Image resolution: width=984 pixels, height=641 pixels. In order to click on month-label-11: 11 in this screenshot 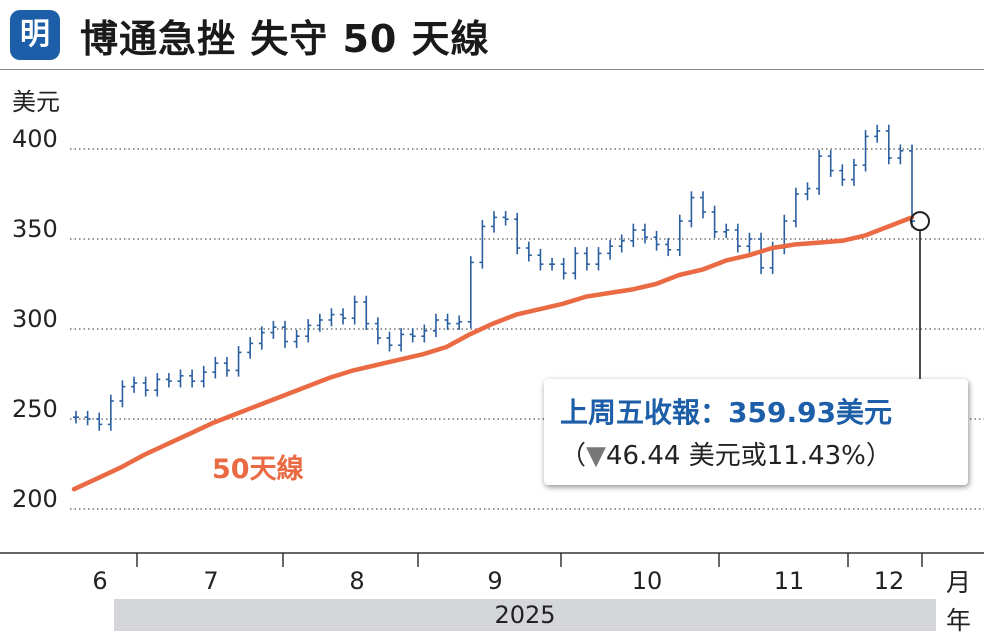, I will do `click(789, 581)`.